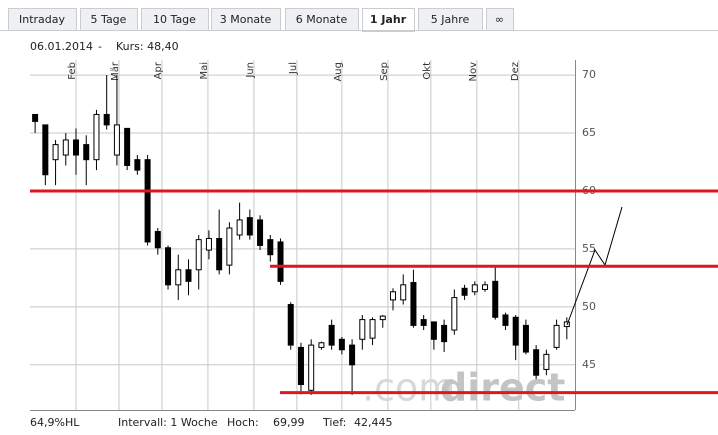 This screenshot has height=435, width=718. Describe the element at coordinates (373, 422) in the screenshot. I see `footer-low: 42,445` at that location.